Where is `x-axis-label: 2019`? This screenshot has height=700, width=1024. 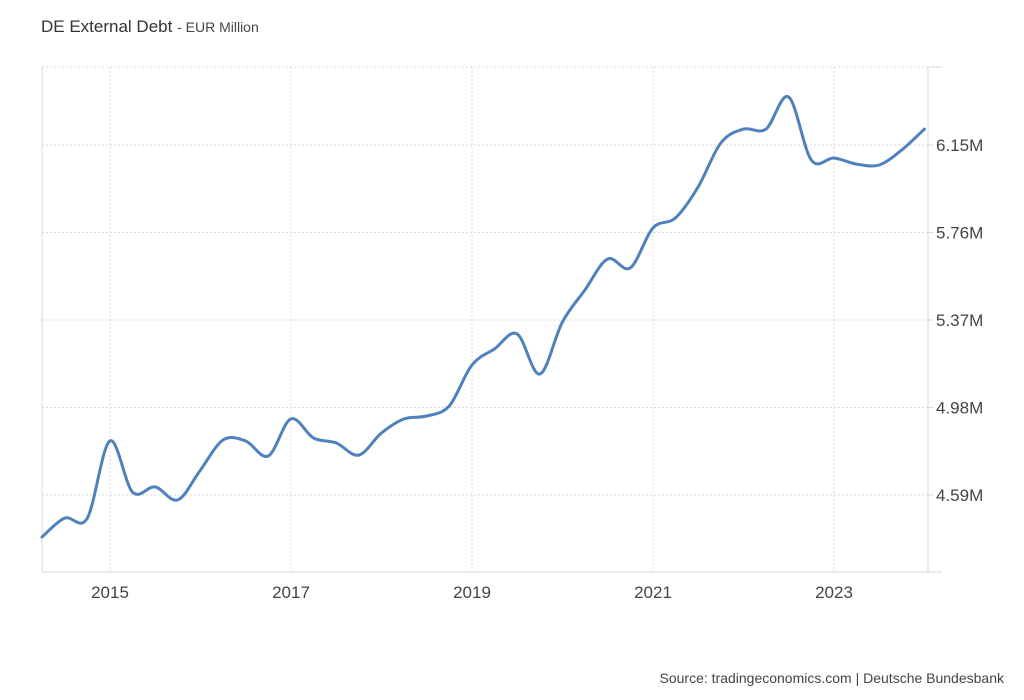
x-axis-label: 2019 is located at coordinates (472, 592).